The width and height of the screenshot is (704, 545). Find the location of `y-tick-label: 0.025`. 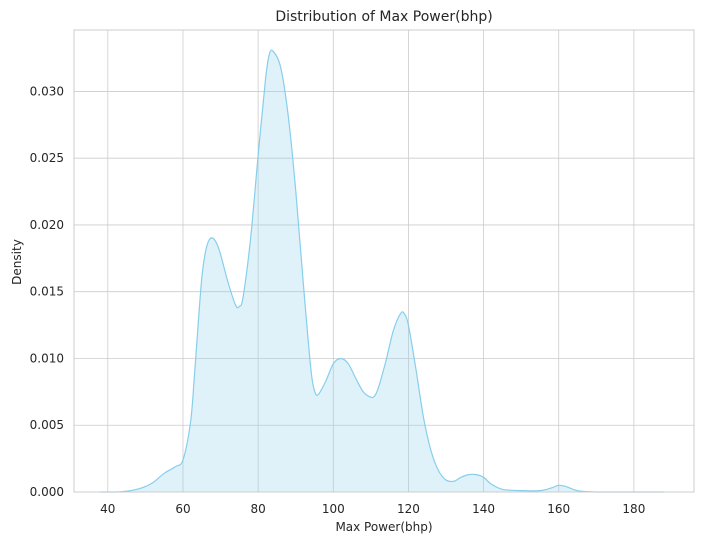

y-tick-label: 0.025 is located at coordinates (47, 158).